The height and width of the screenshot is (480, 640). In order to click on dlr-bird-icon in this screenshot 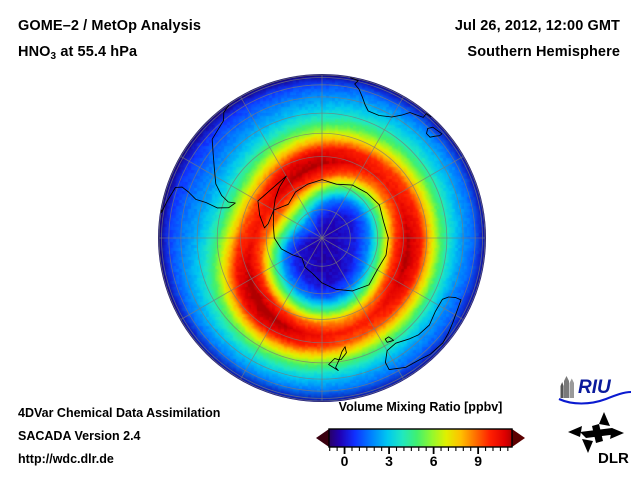, I will do `click(596, 432)`.